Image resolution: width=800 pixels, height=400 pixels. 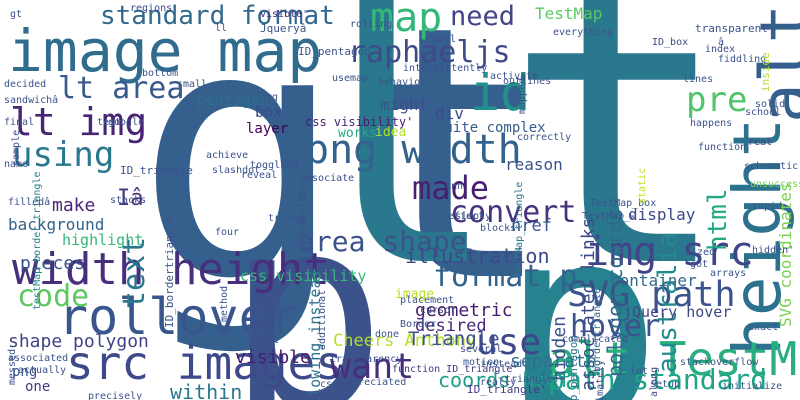 I want to click on cloud-word: additional, so click(x=322, y=319).